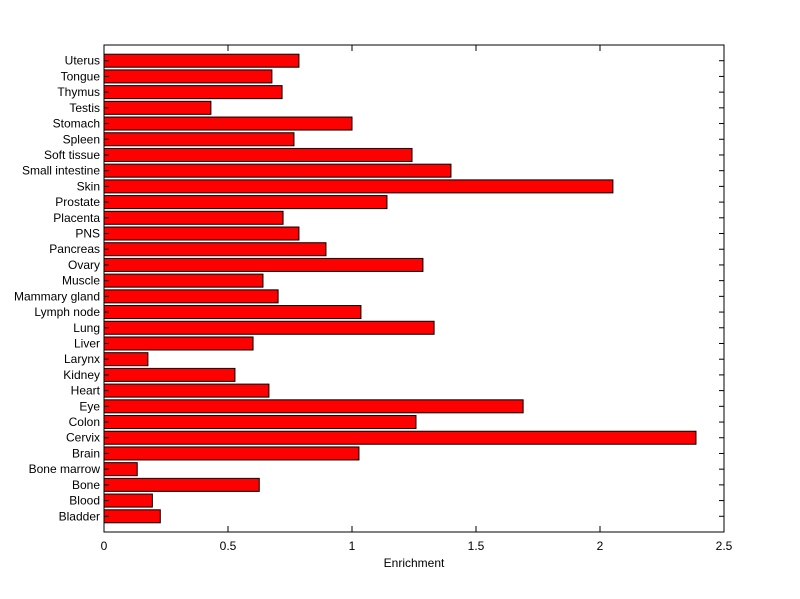 The image size is (800, 599). What do you see at coordinates (104, 546) in the screenshot?
I see `x-tick-label: 0` at bounding box center [104, 546].